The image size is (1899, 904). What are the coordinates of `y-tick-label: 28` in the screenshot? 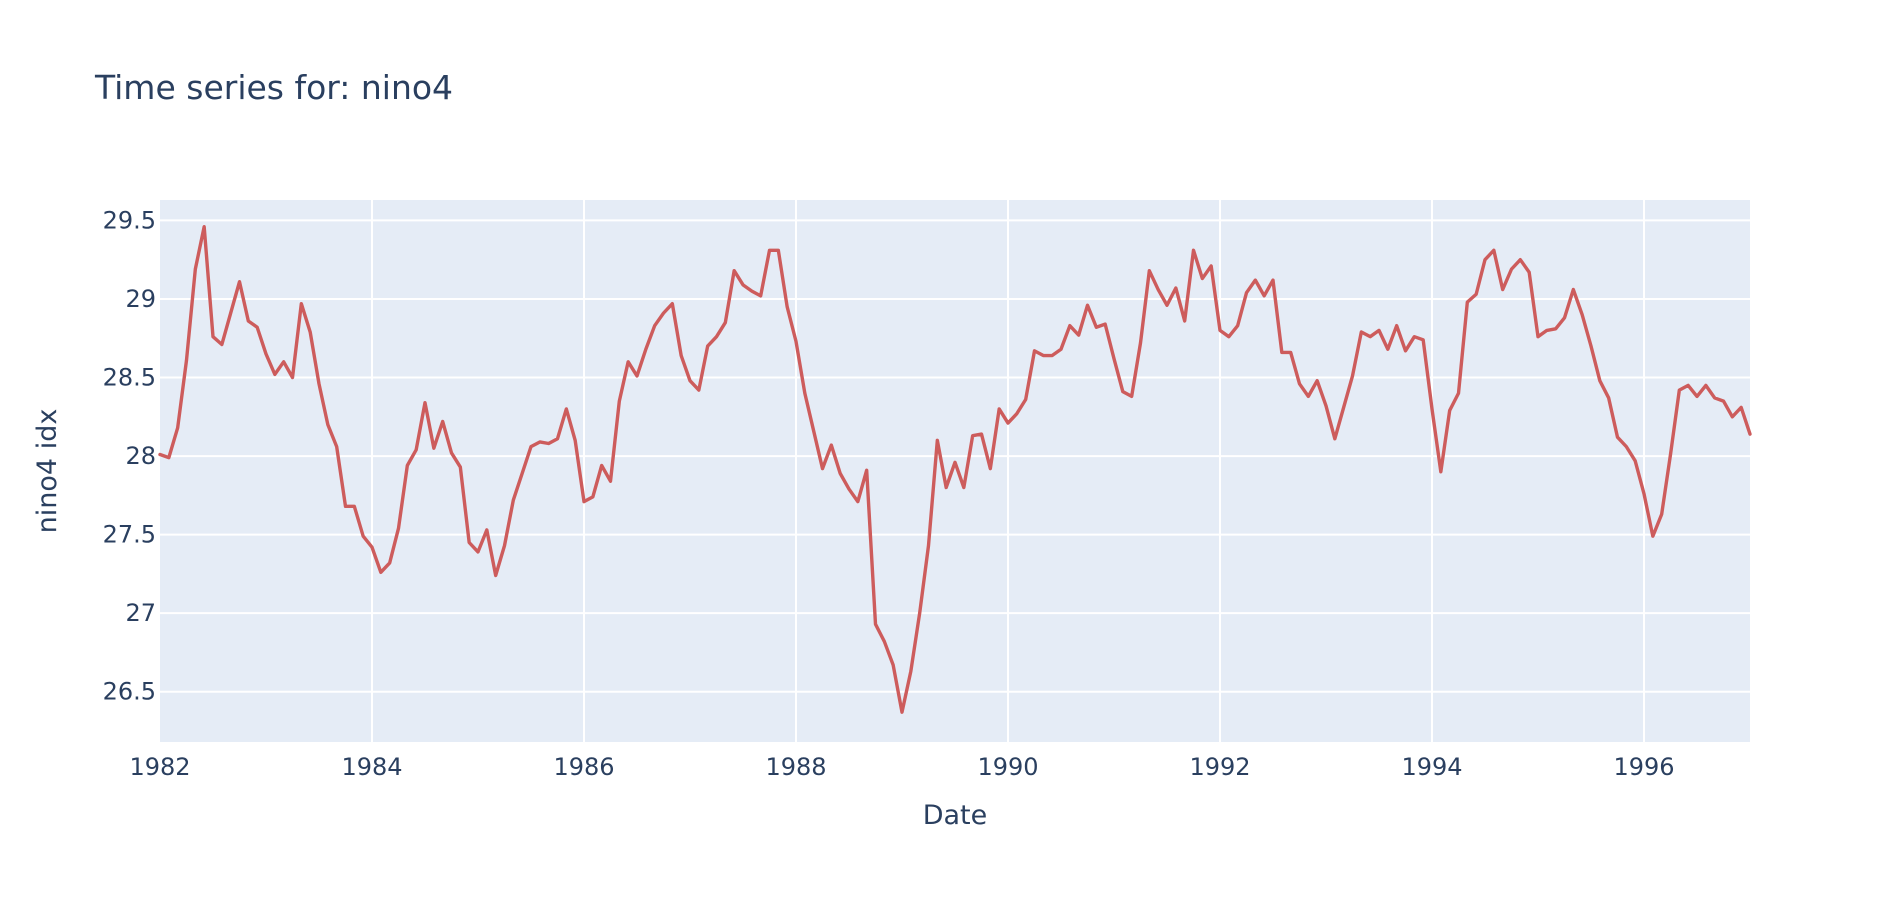 It's located at (140, 456).